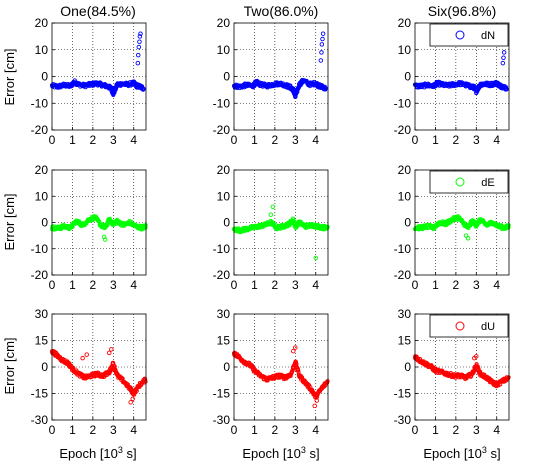 The image size is (550, 467). What do you see at coordinates (469, 326) in the screenshot?
I see `legend-box-du` at bounding box center [469, 326].